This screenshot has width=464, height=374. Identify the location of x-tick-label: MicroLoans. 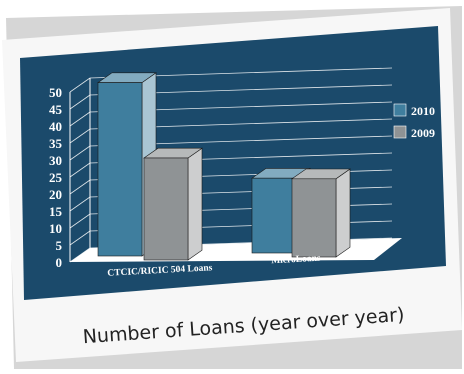
(296, 260).